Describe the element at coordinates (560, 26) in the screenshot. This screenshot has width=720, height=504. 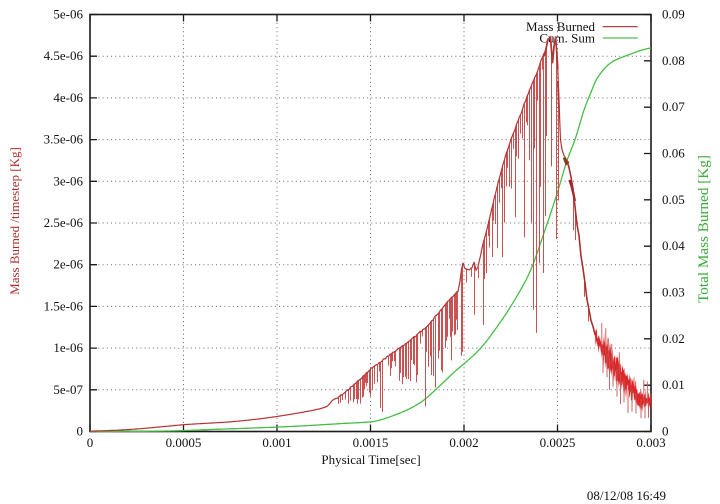
I see `svg-text: Mass Burned` at that location.